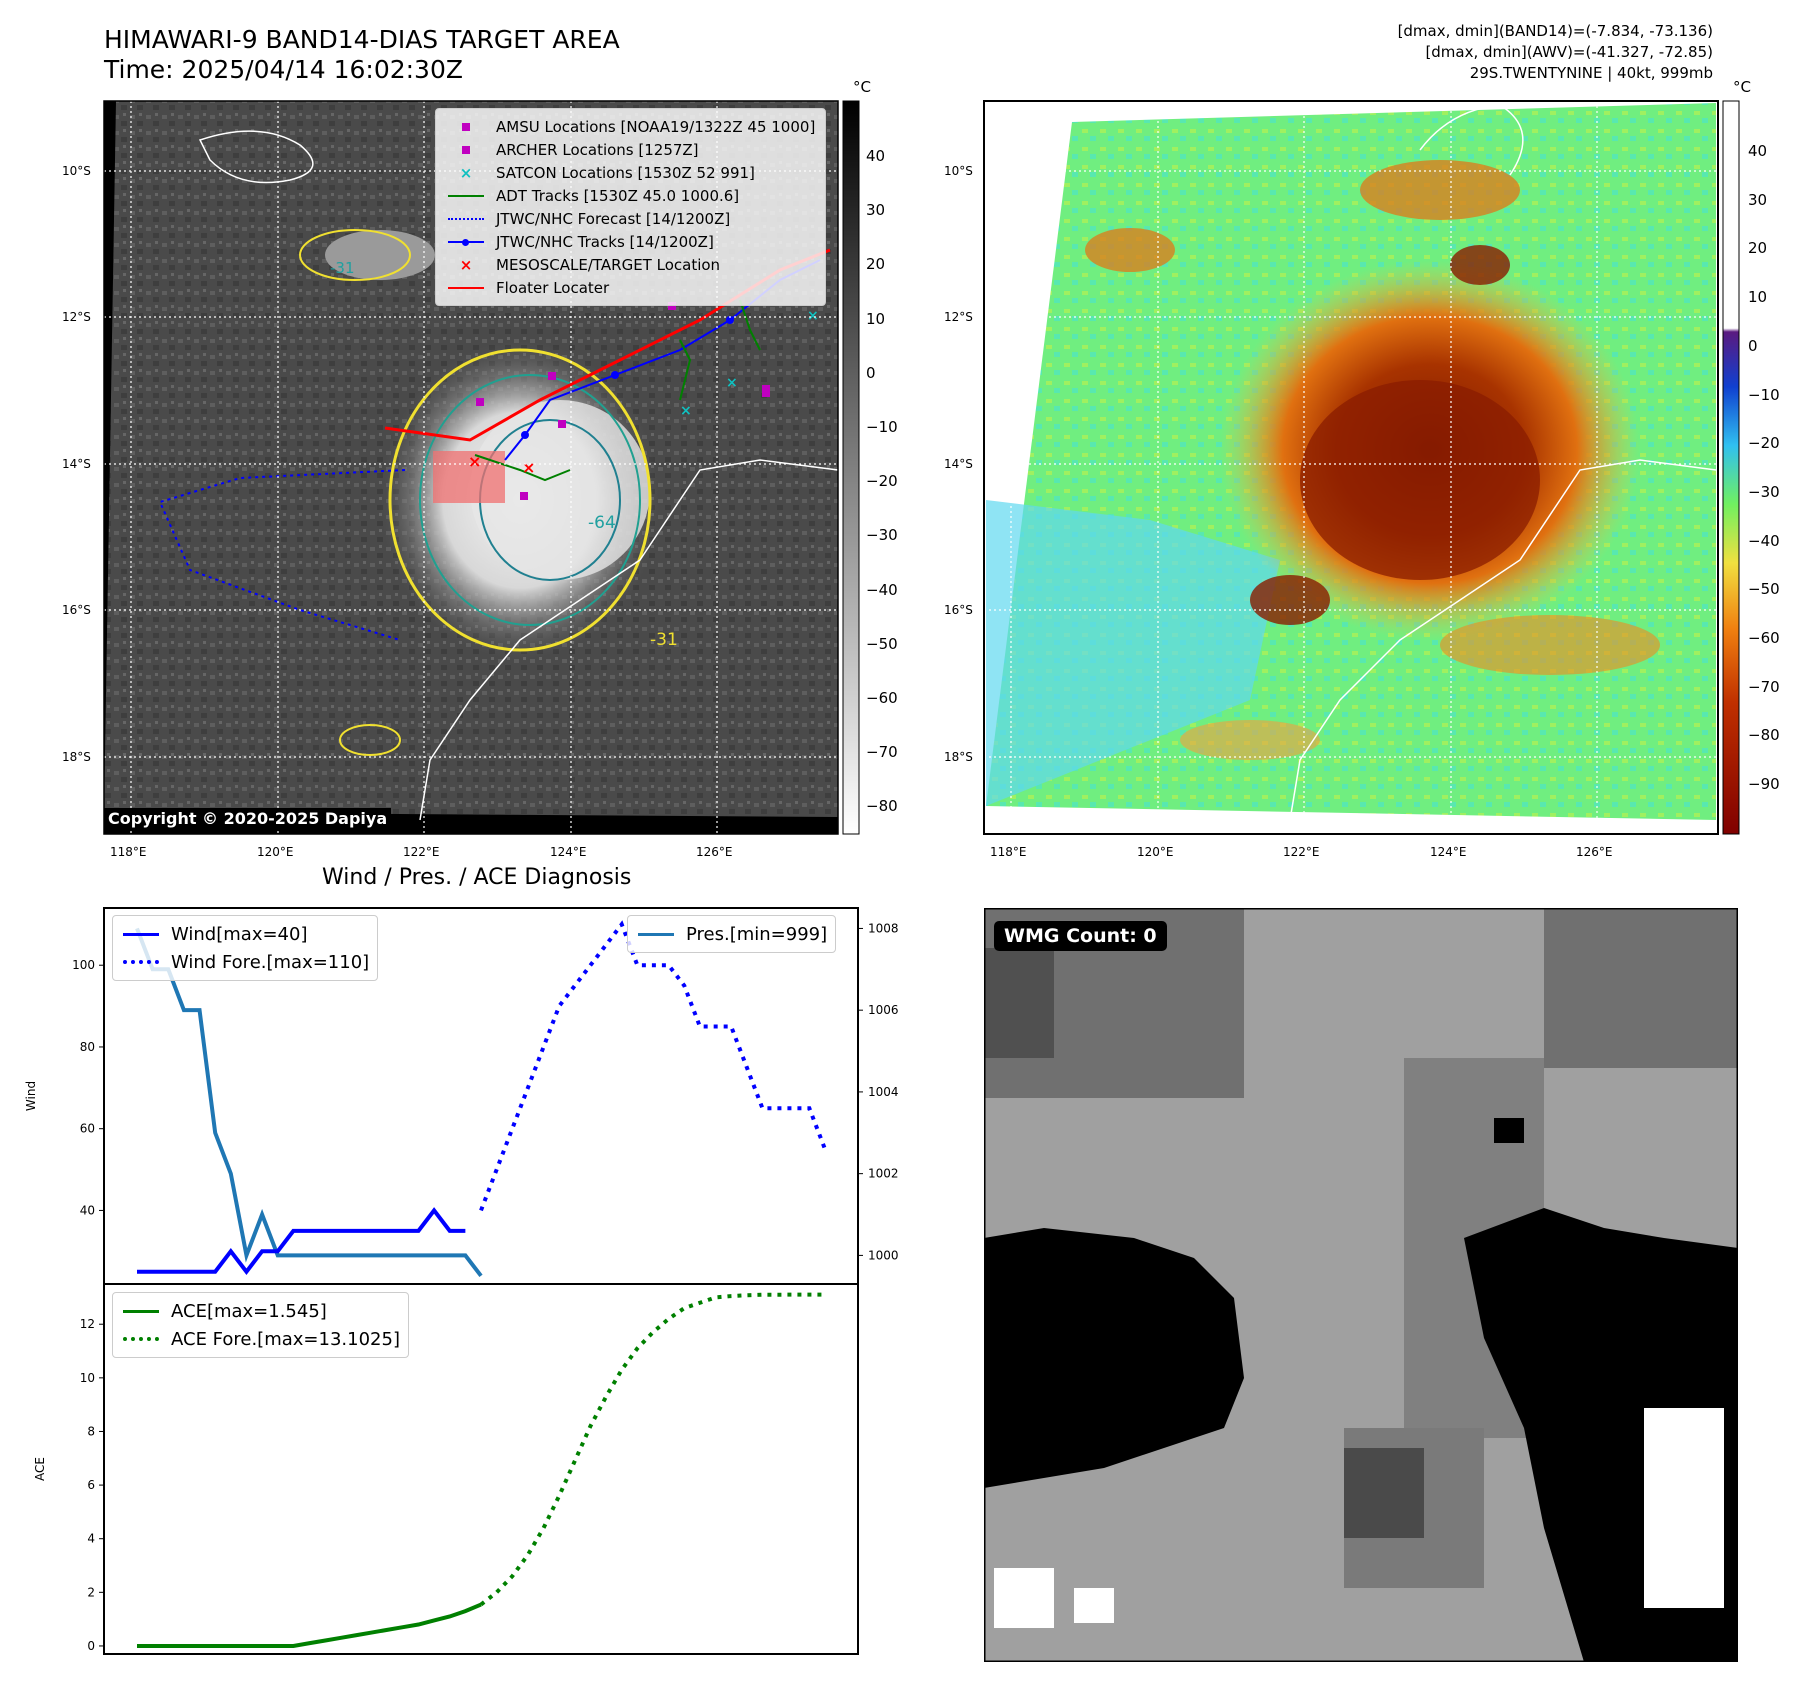 The height and width of the screenshot is (1690, 1797). What do you see at coordinates (613, 218) in the screenshot?
I see `legend-label: JTWC/NHC Forecast [14/1200Z]` at bounding box center [613, 218].